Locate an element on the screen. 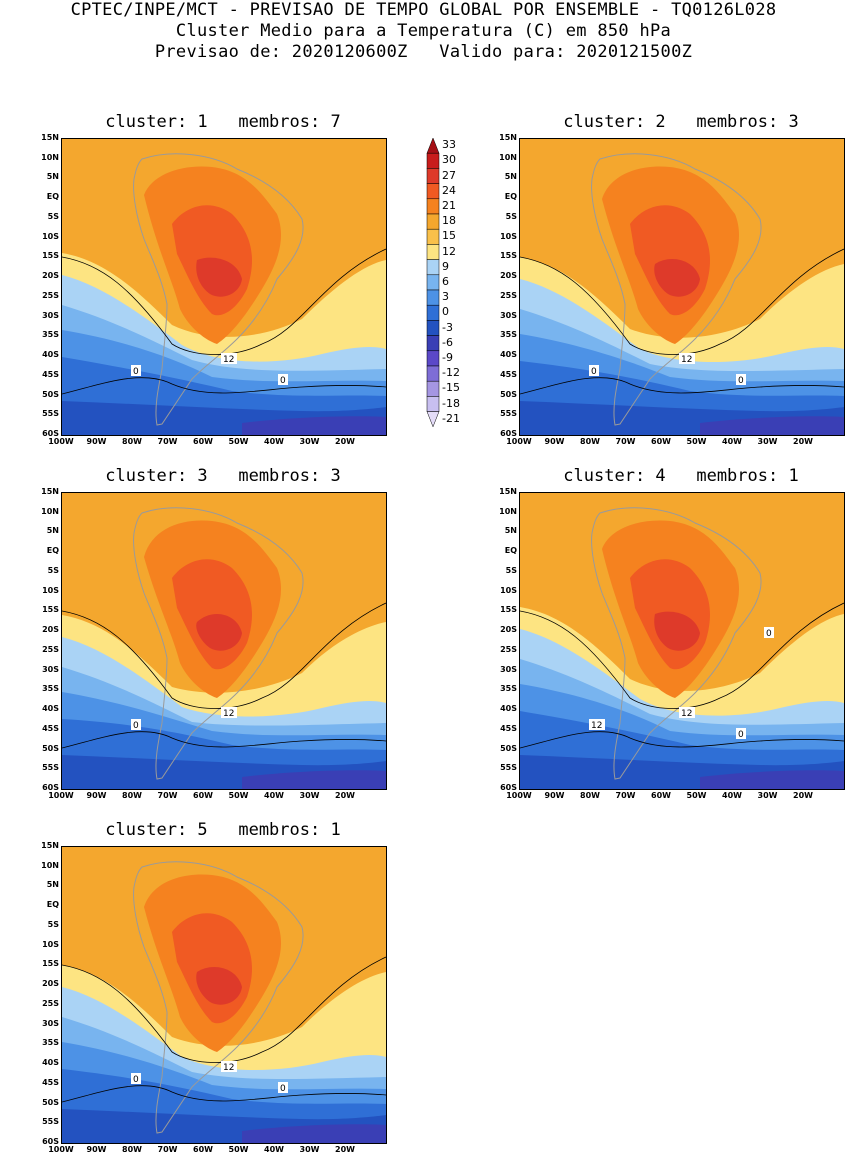 The image size is (847, 1157). panel-title: cluster: 4 membros: 1 is located at coordinates (681, 476).